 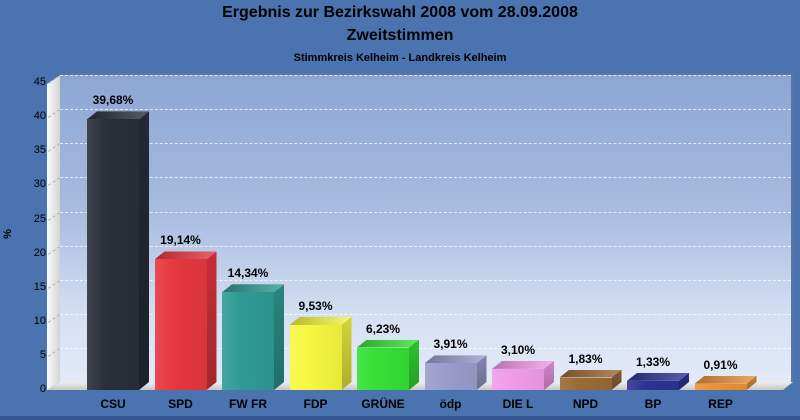 What do you see at coordinates (113, 100) in the screenshot?
I see `value-label-csu: 39,68%` at bounding box center [113, 100].